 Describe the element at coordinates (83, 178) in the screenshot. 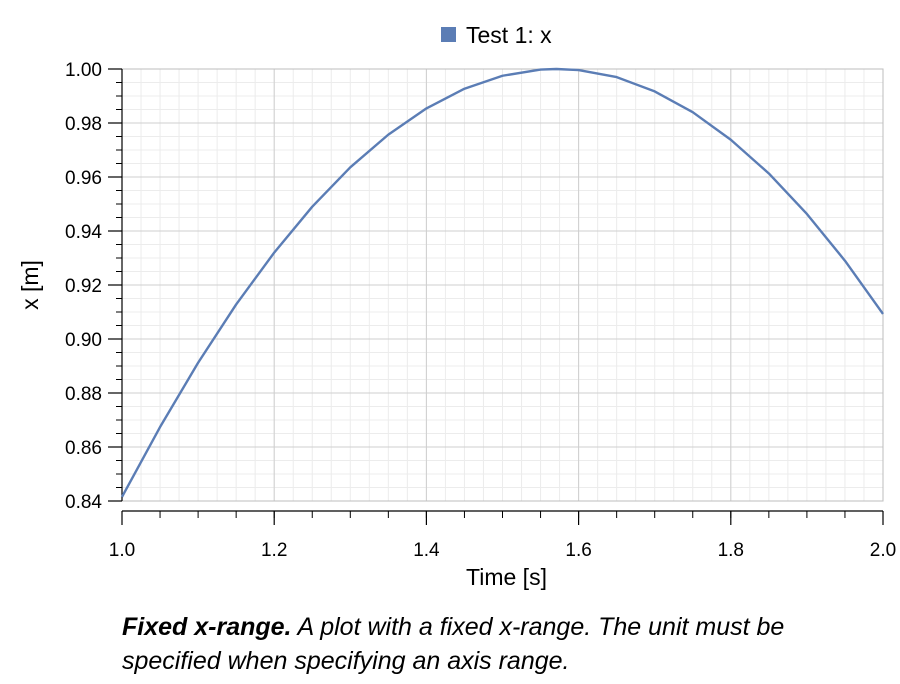

I see `y-tick-label: 0.96` at that location.